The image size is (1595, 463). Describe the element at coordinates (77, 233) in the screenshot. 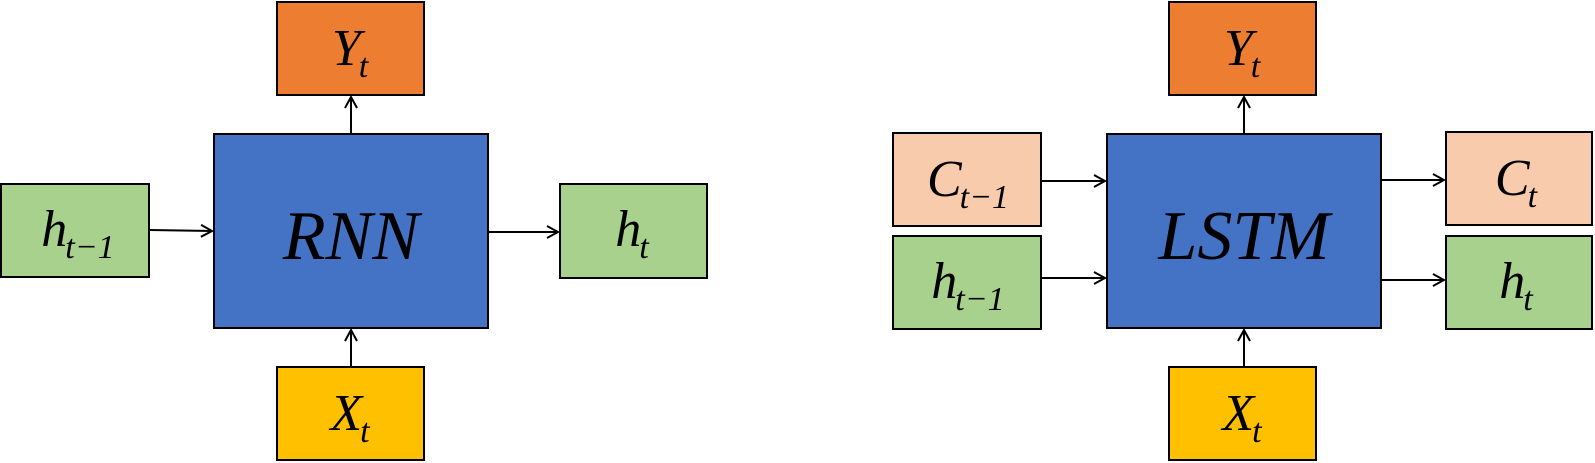

I see `rnn-hidden-prev-label: ht−1` at that location.